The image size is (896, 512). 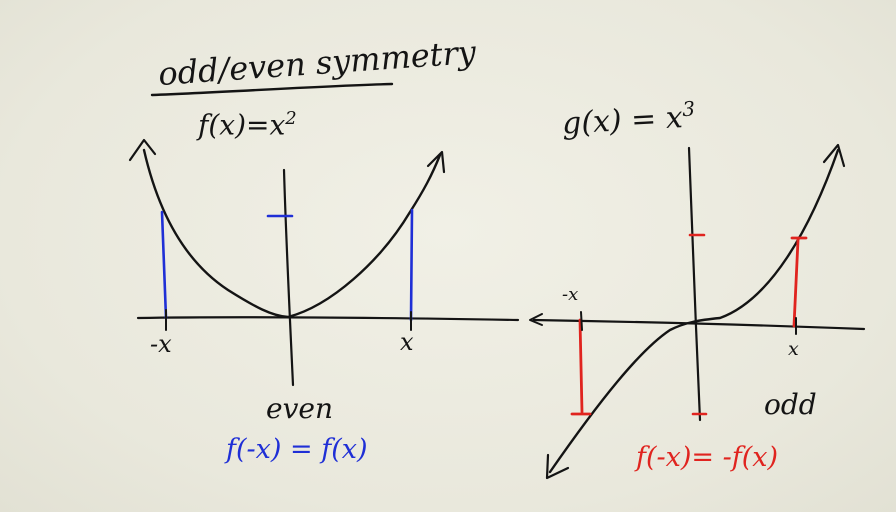 What do you see at coordinates (142, 150) in the screenshot?
I see `parabola-left-arrowhead` at bounding box center [142, 150].